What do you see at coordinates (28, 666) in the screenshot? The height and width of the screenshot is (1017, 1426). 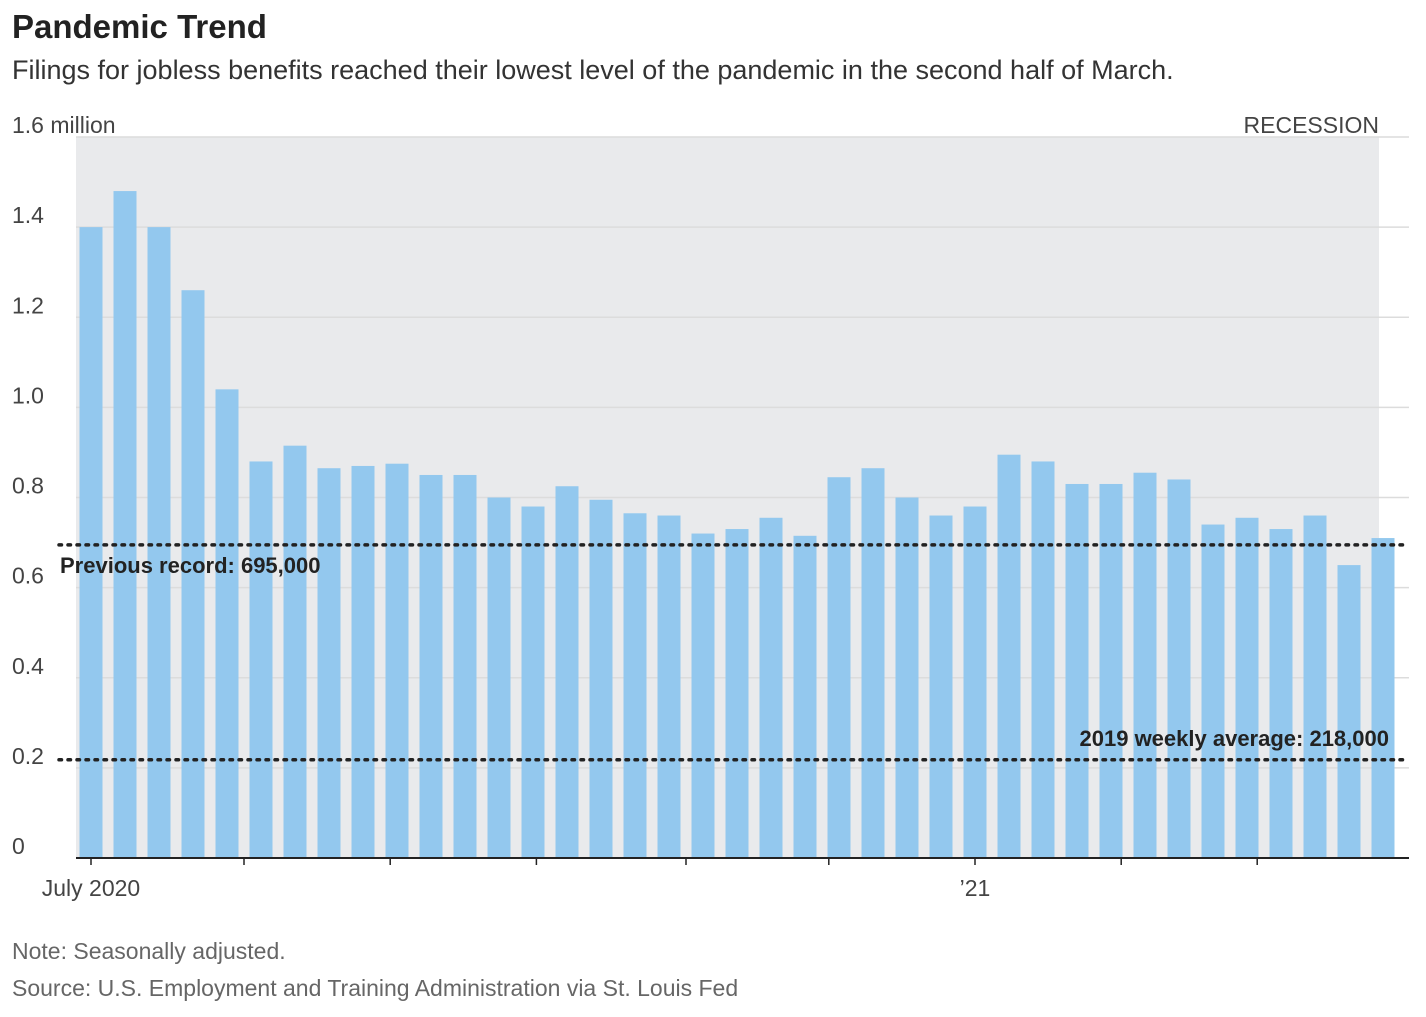 I see `y-tick-label: 0.4` at bounding box center [28, 666].